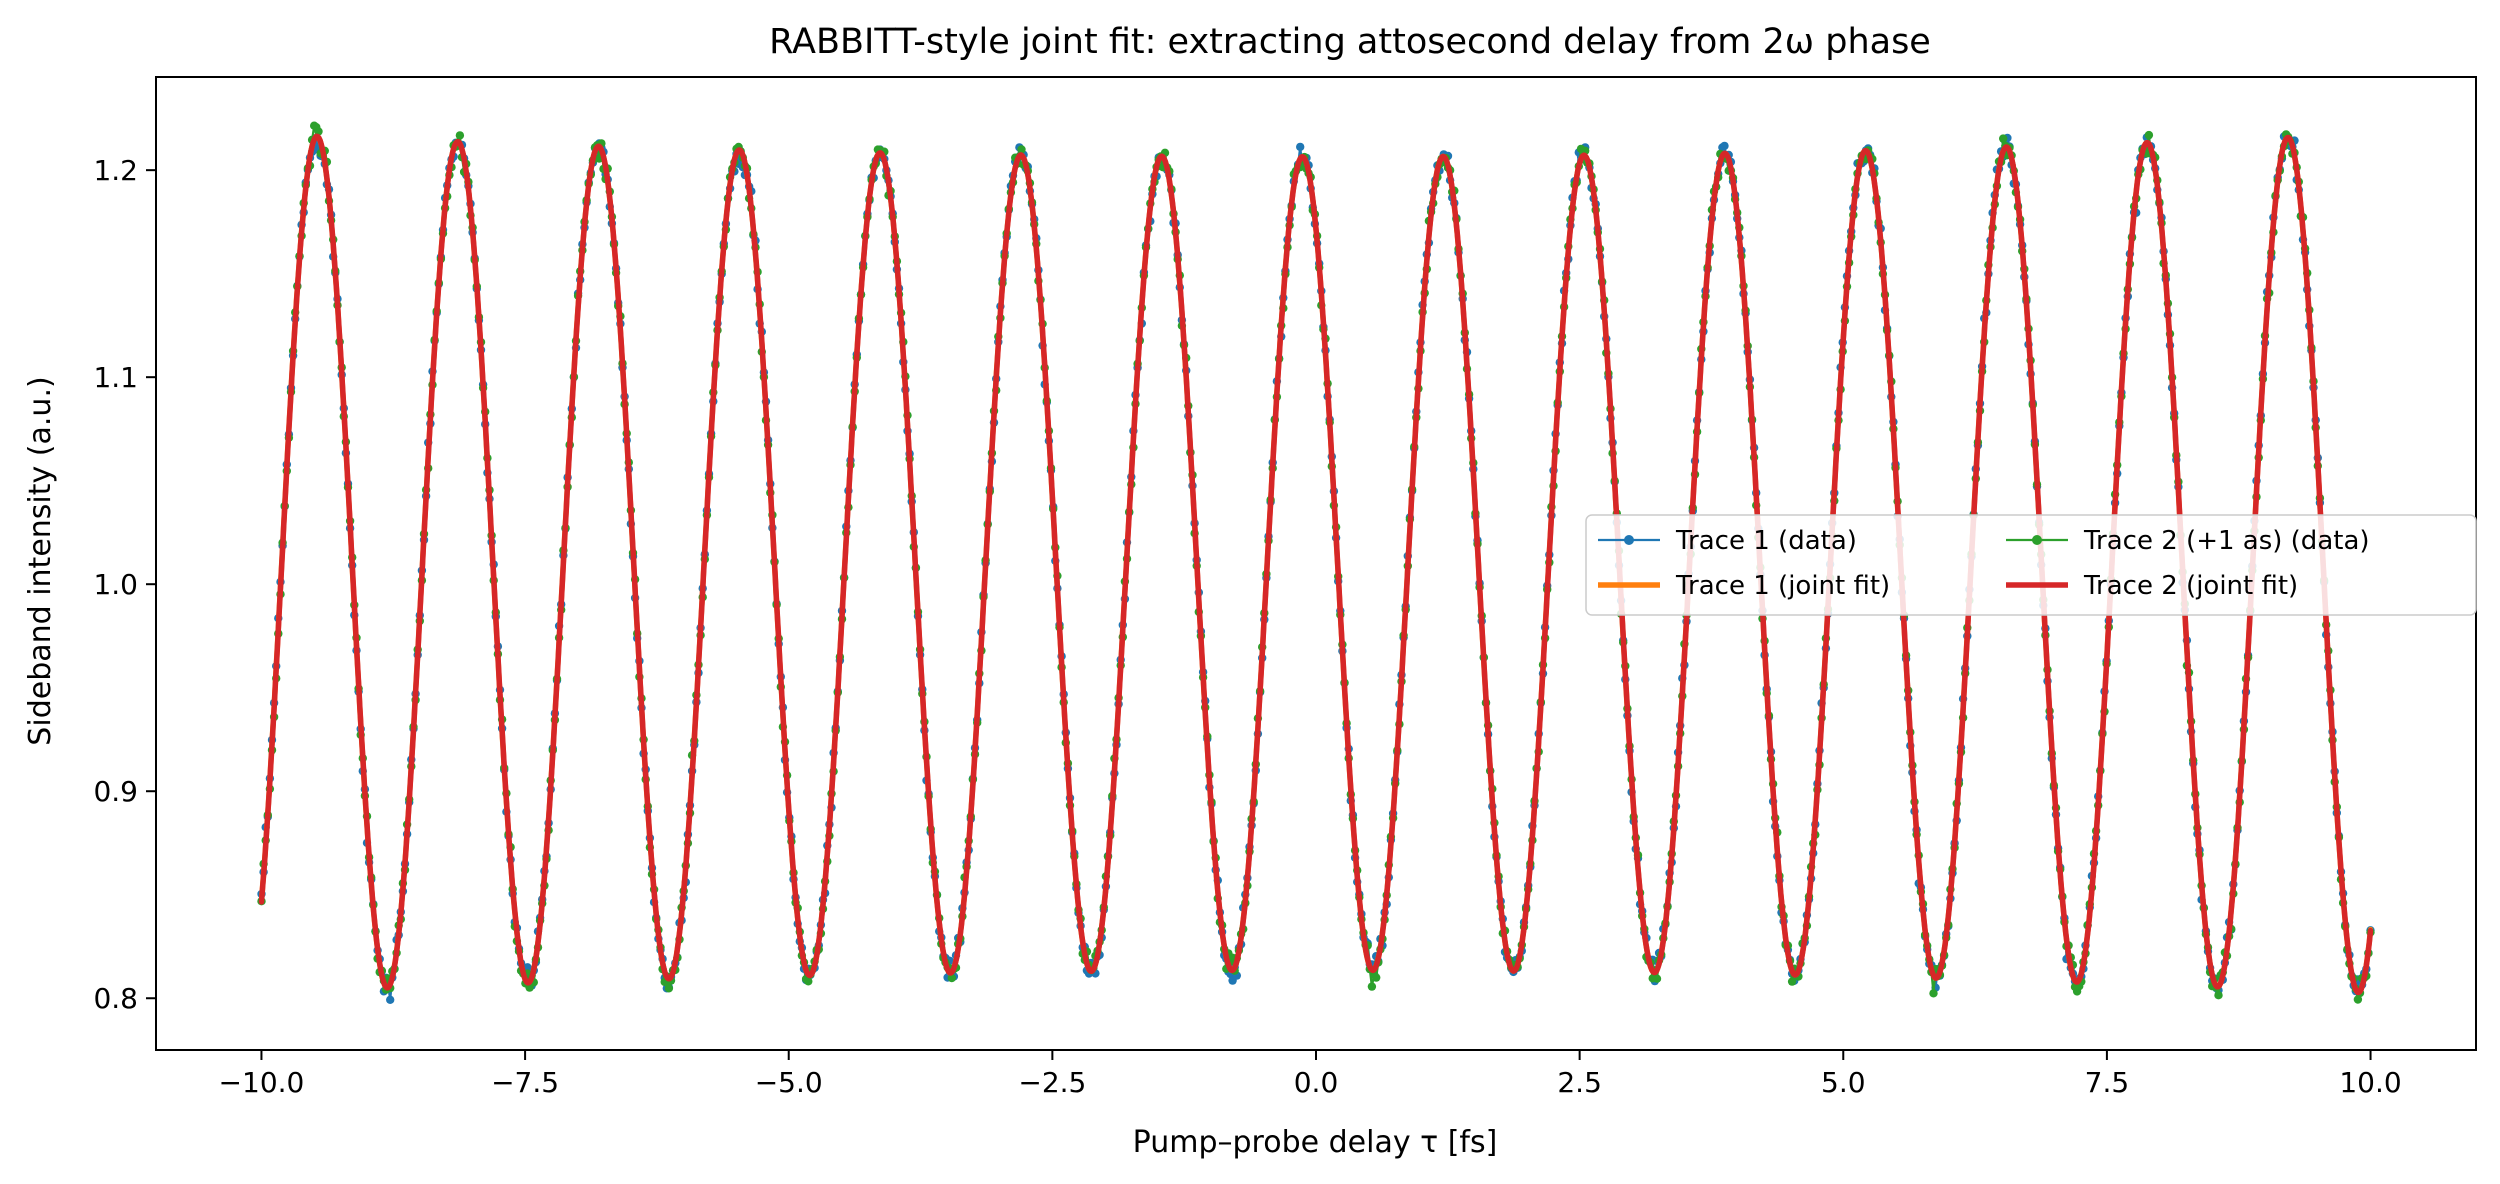 The image size is (2500, 1184). What do you see at coordinates (1782, 586) in the screenshot?
I see `legend-label-2: Trace 1 (joint fit)` at bounding box center [1782, 586].